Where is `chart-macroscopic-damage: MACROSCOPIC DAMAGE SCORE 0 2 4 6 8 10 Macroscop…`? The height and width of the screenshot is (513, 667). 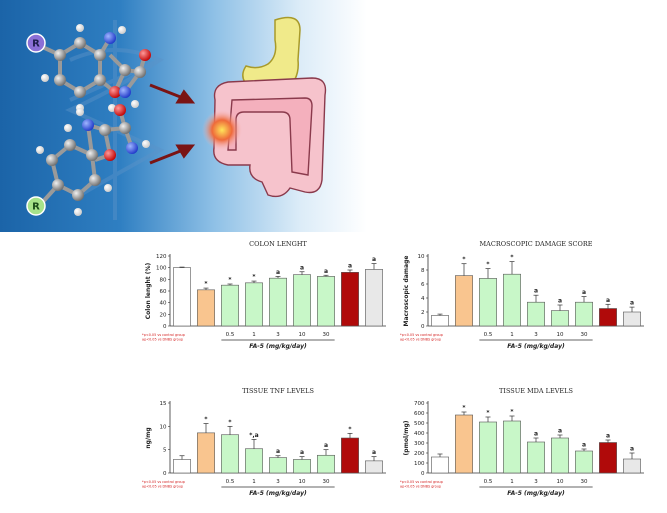
chart-macroscopic-damage: MACROSCOPIC DAMAGE SCORE 0 2 4 6 8 10 Macroscop… is located at coordinates (528, 302).